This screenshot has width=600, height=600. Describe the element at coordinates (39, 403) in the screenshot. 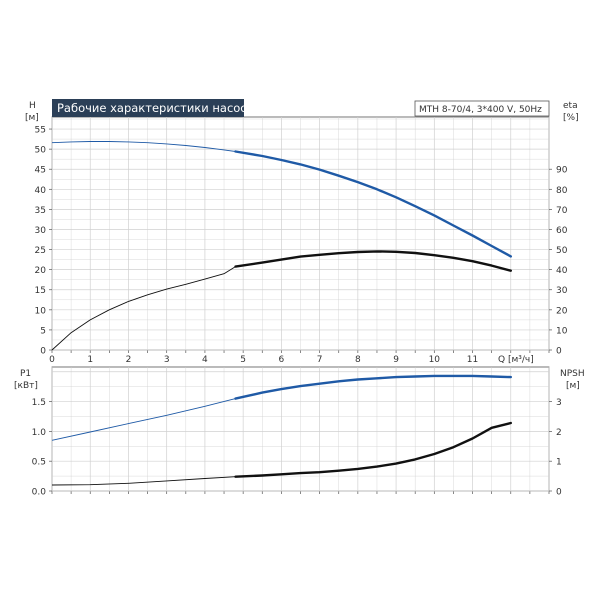

I see `left-tick-label: 1.5` at that location.